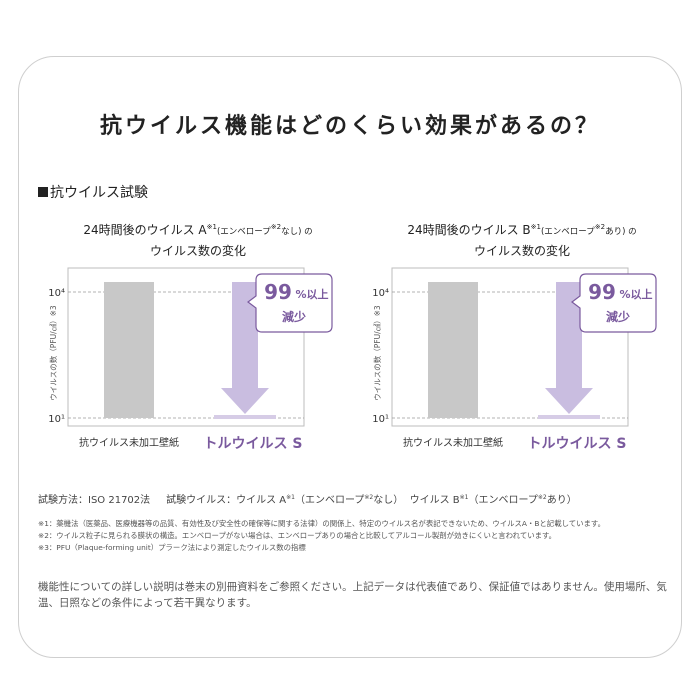 This screenshot has height=700, width=700. What do you see at coordinates (99, 193) in the screenshot?
I see `section-heading-label: 抗ウイルス試験` at bounding box center [99, 193].